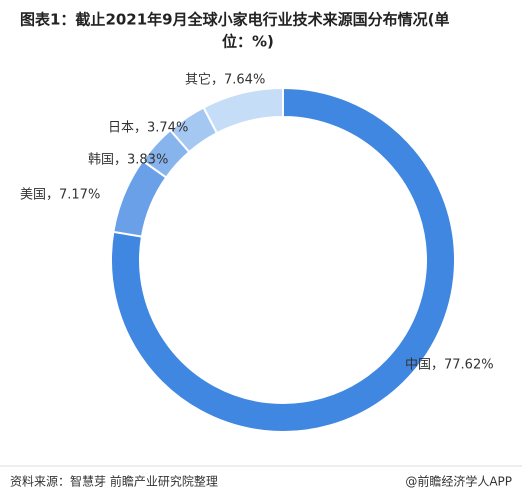 The height and width of the screenshot is (502, 522). I want to click on data-label: 韩国，3.83%, so click(128, 160).